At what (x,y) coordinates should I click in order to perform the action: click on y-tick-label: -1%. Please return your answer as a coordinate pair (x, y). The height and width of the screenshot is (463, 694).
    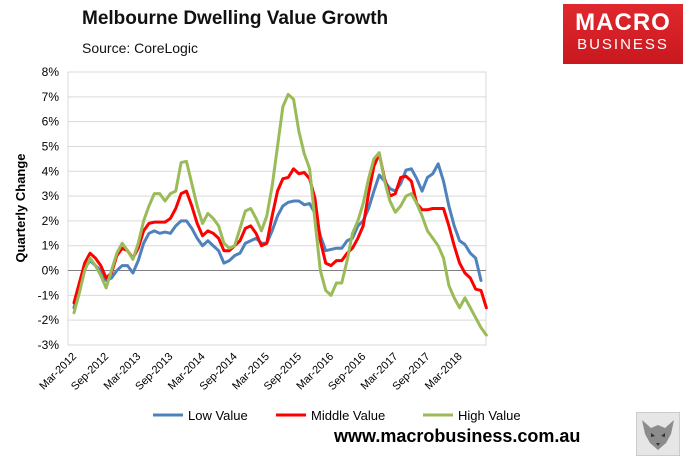
    Looking at the image, I should click on (49, 295).